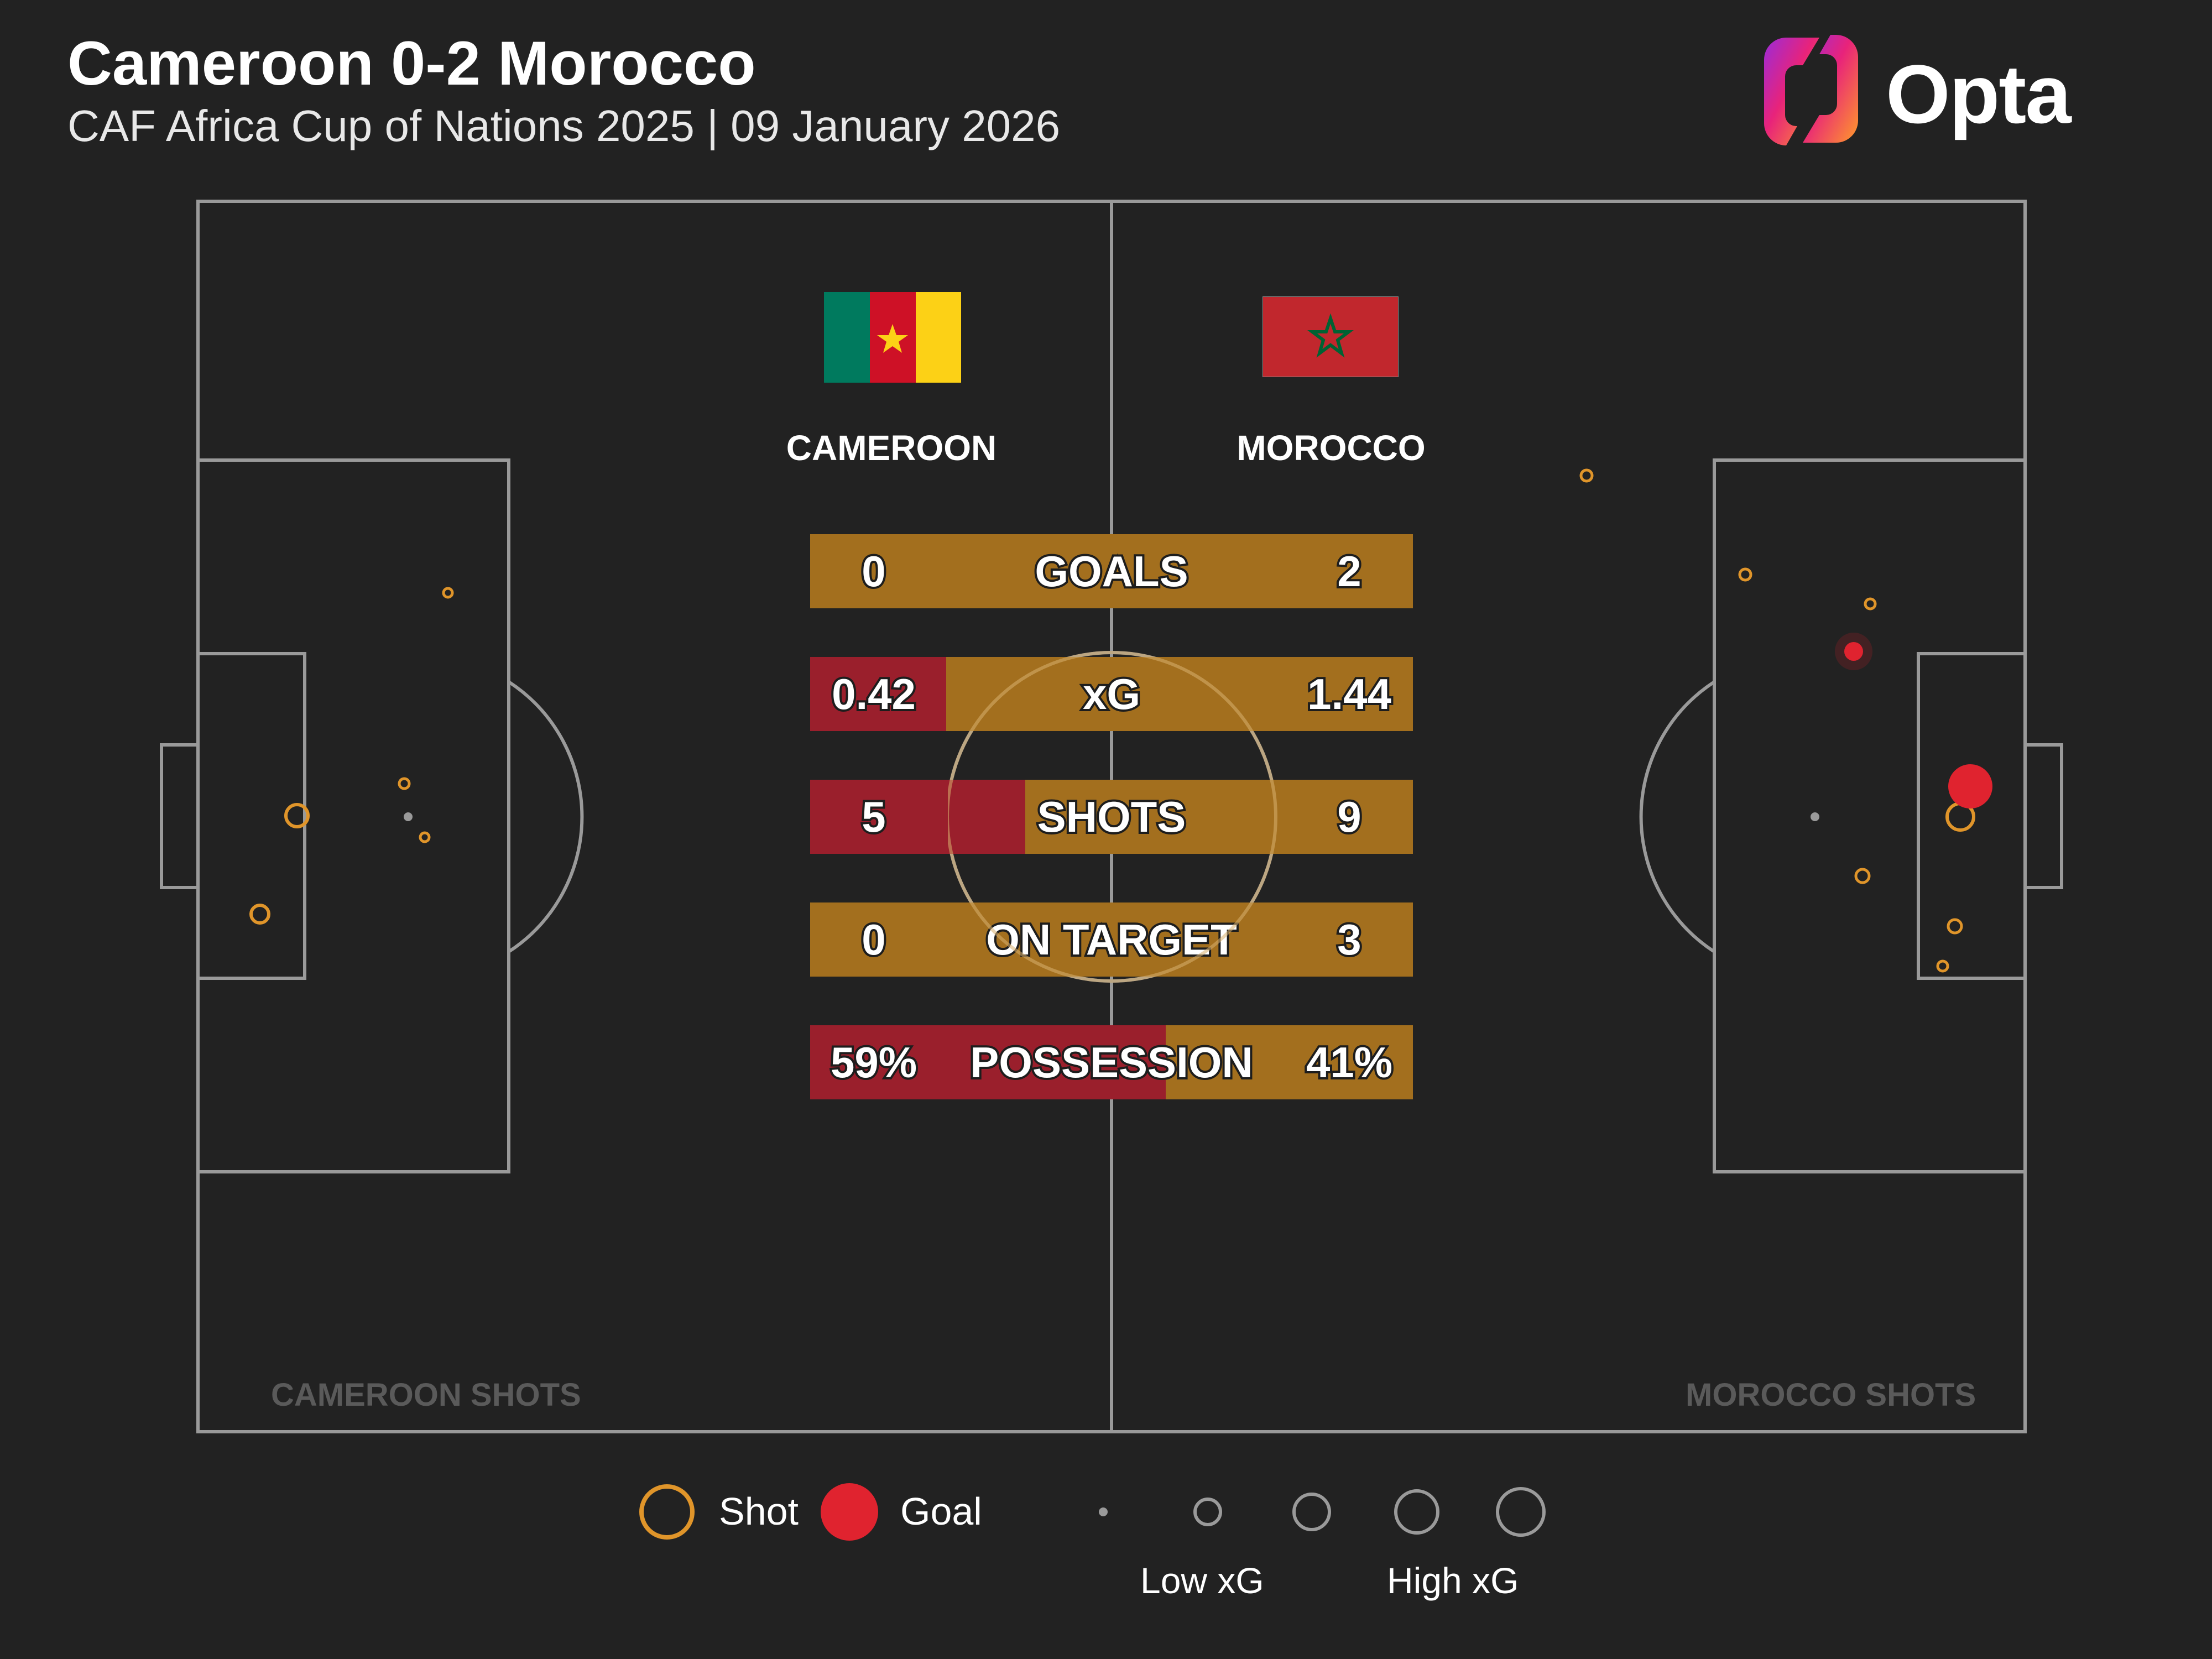 The height and width of the screenshot is (1659, 2212). What do you see at coordinates (426, 1395) in the screenshot?
I see `home-shots-label: CAMEROON SHOTS` at bounding box center [426, 1395].